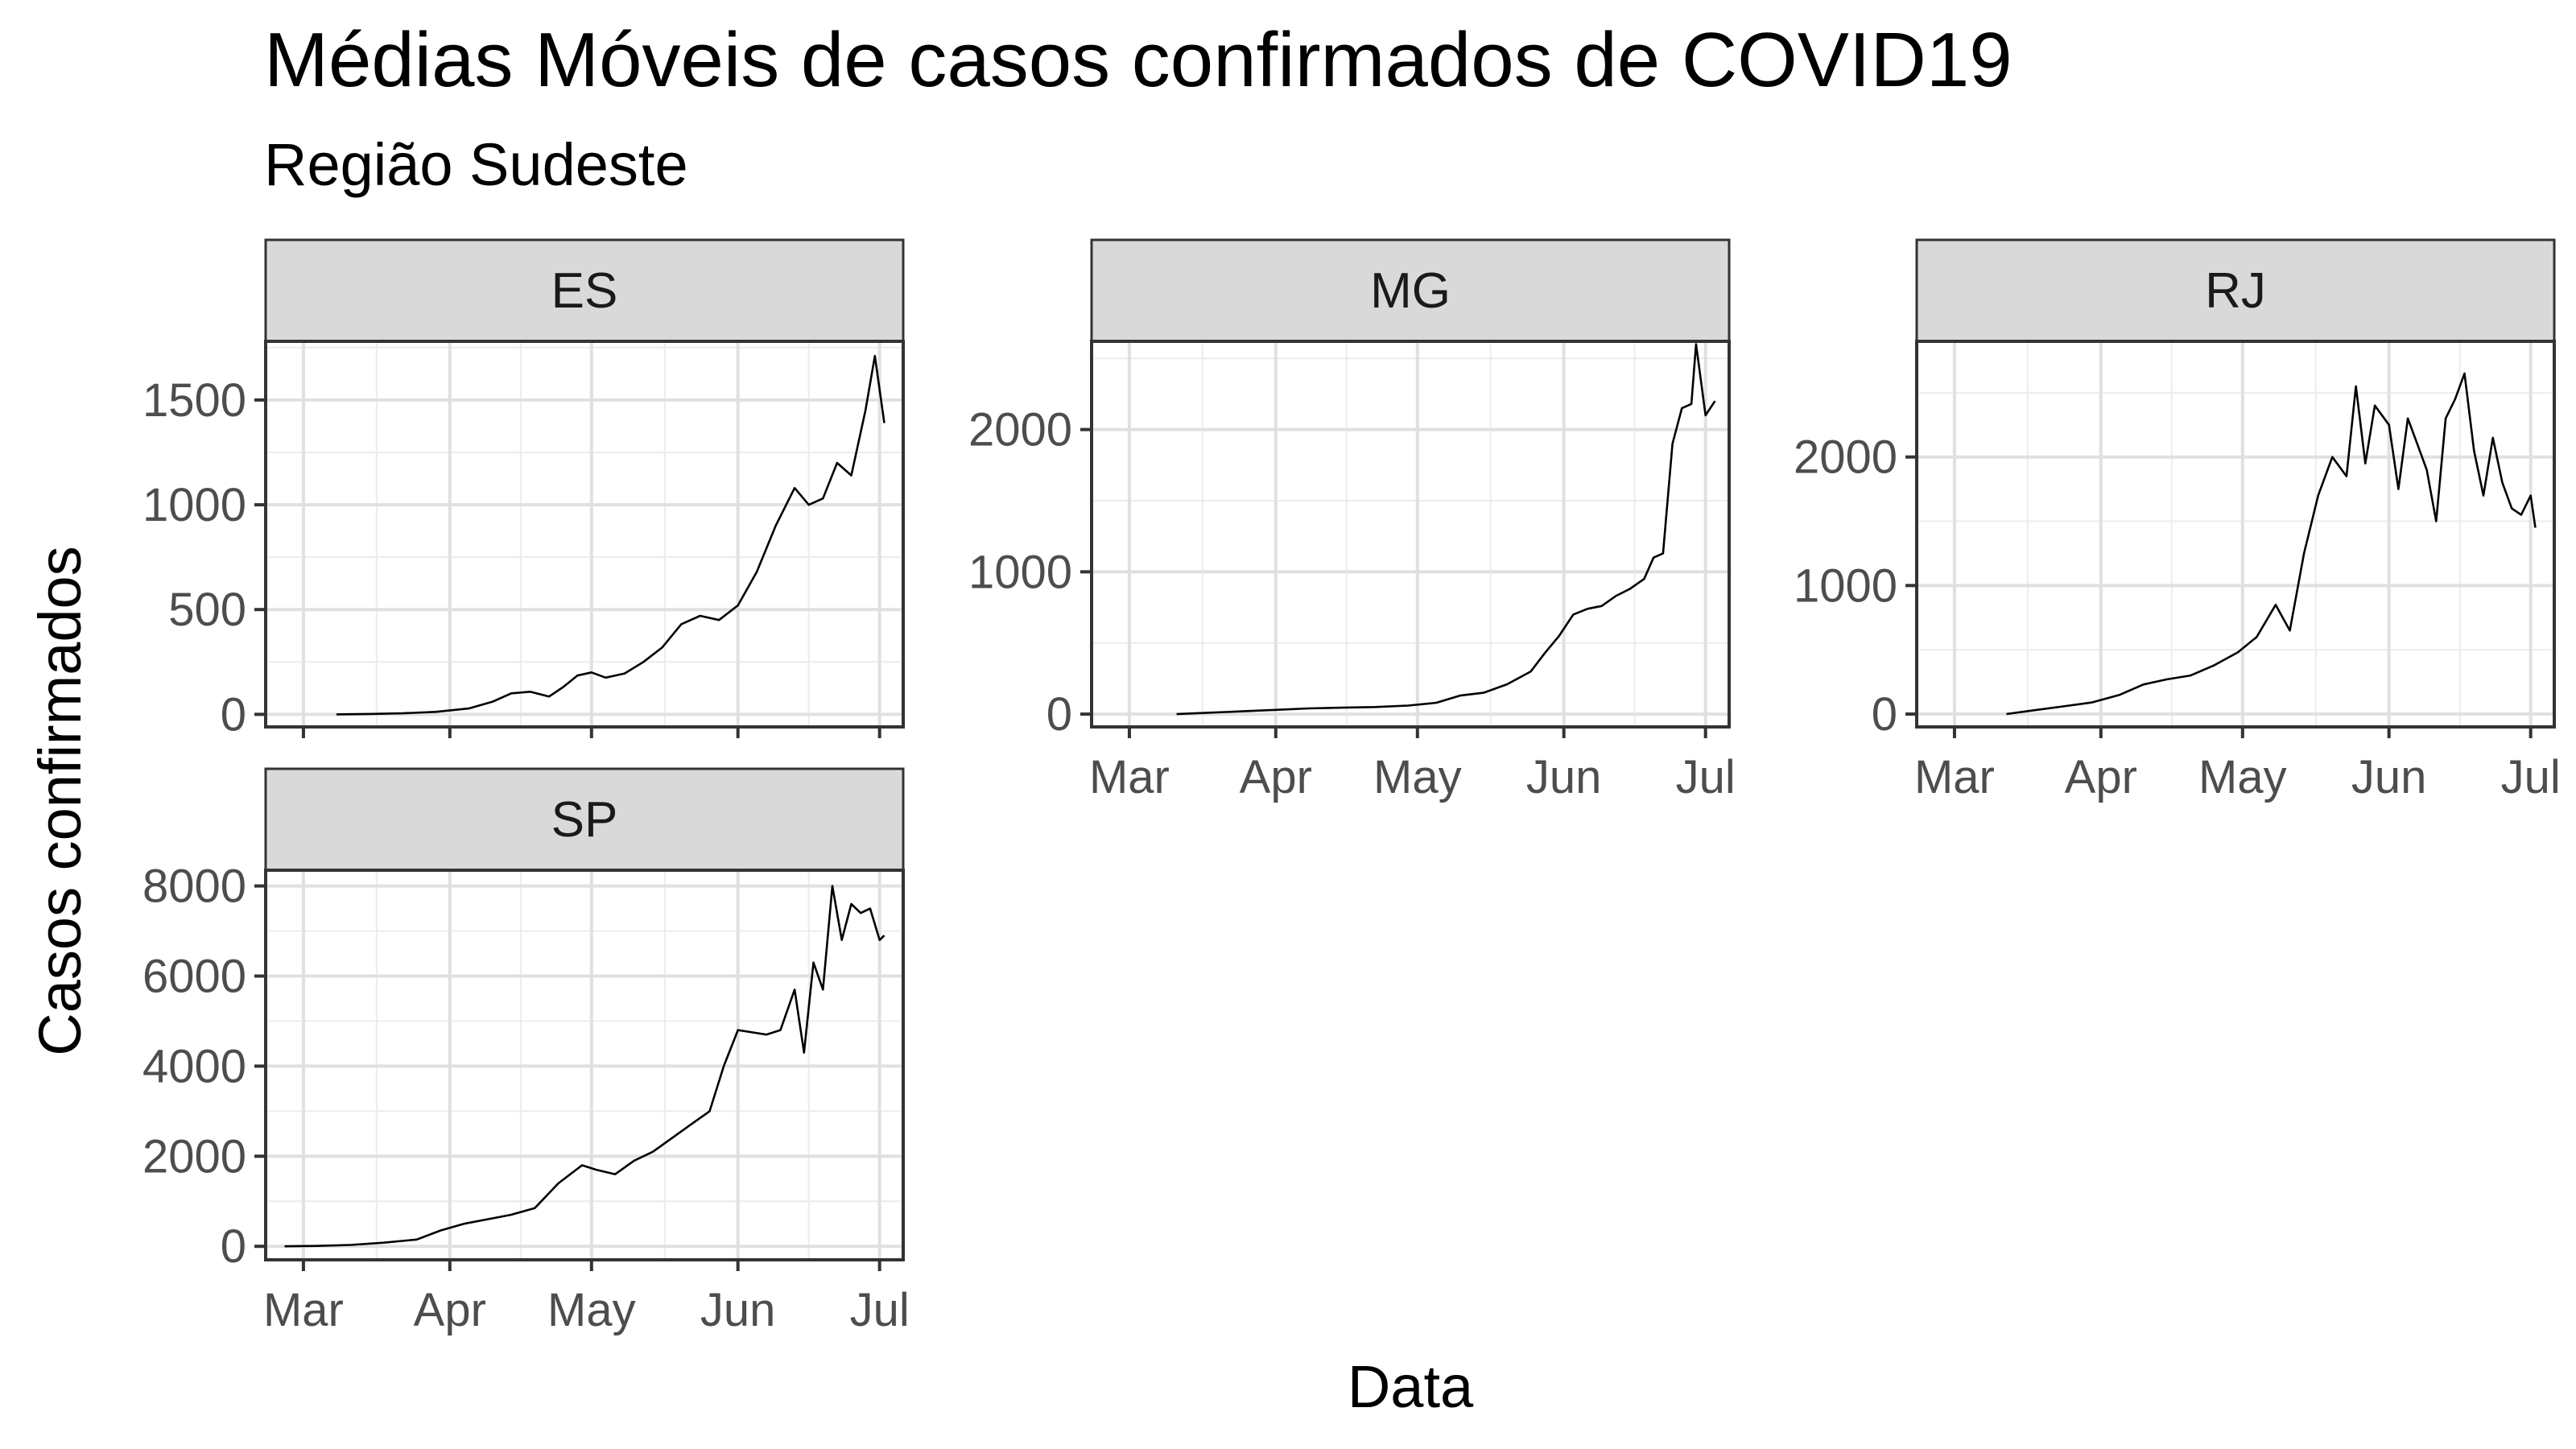  Describe the element at coordinates (584, 291) in the screenshot. I see `facet-label: ES` at that location.